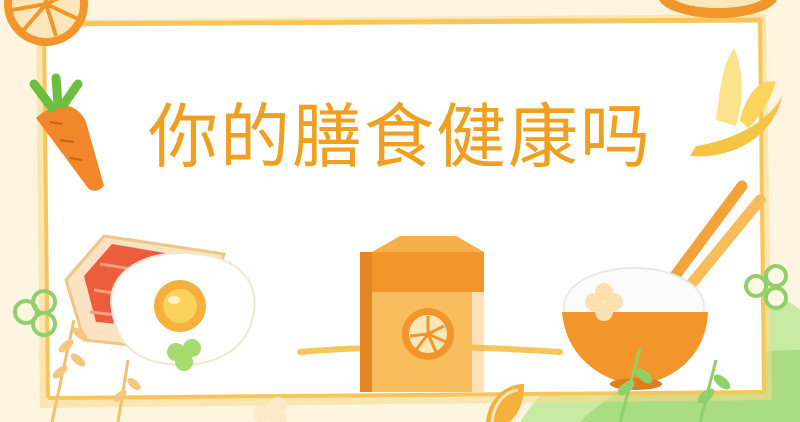 This screenshot has width=800, height=422. What do you see at coordinates (66, 132) in the screenshot?
I see `carrot-icon` at bounding box center [66, 132].